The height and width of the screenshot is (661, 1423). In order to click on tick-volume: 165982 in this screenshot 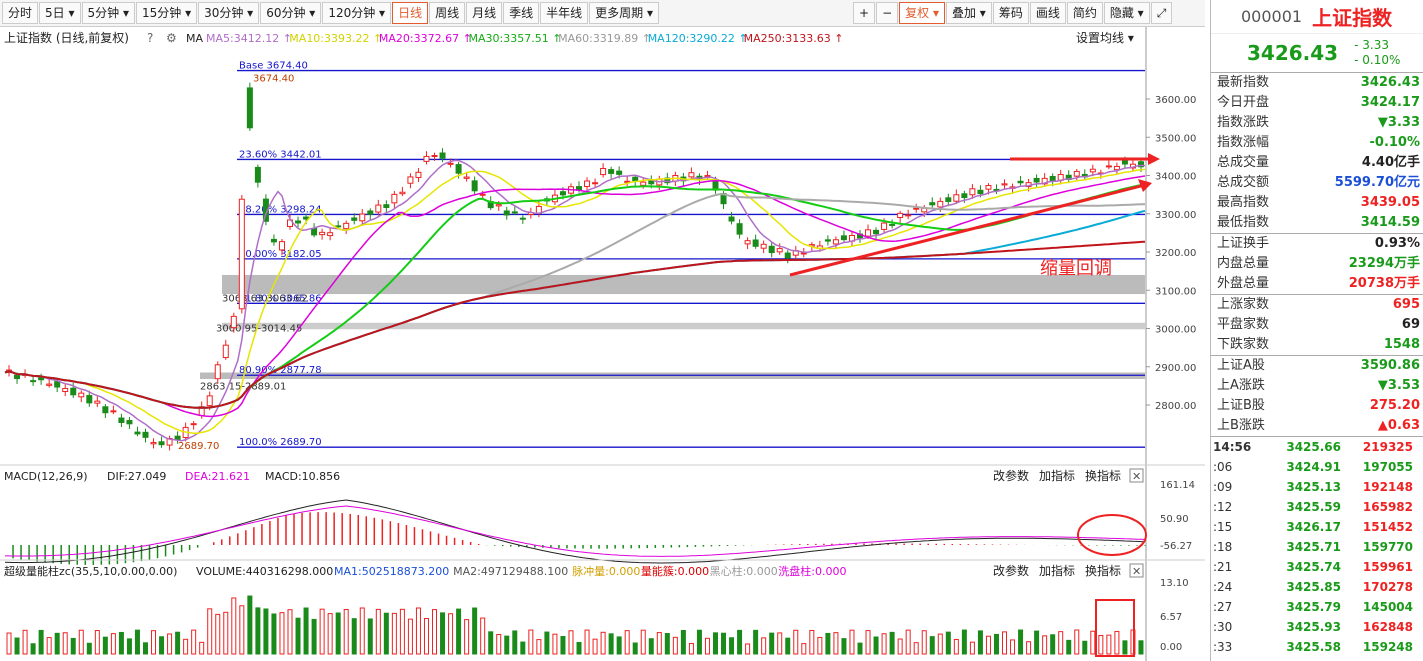, I will do `click(1387, 507)`.